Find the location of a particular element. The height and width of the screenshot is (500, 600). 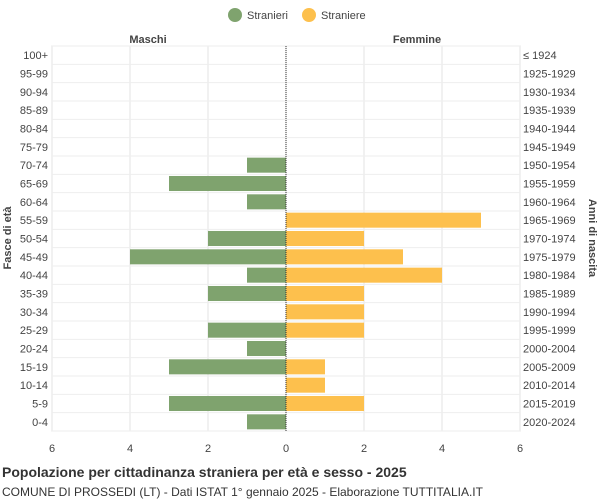

left-side-label: Maschi is located at coordinates (147, 40).